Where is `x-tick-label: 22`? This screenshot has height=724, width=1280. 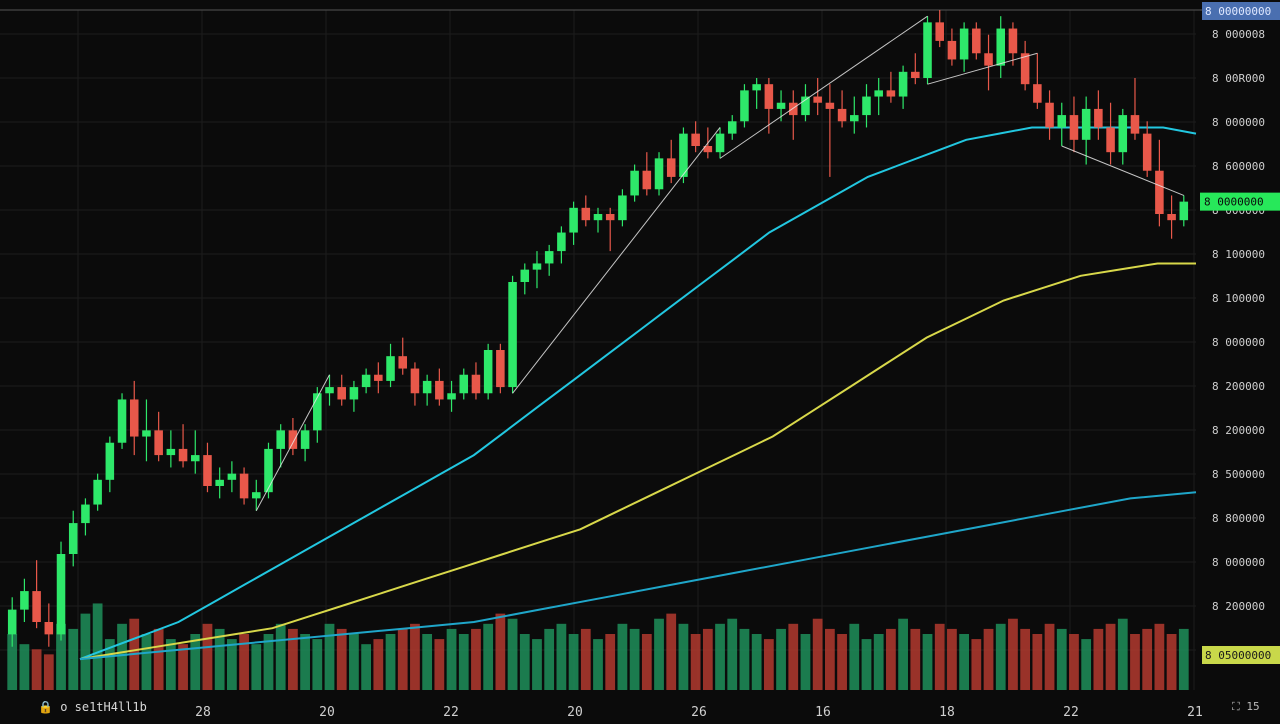
x-tick-label: 22 is located at coordinates (451, 712).